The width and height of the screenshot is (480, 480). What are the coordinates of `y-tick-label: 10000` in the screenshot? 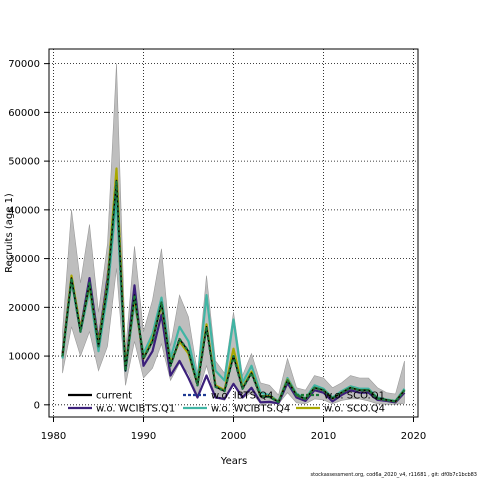 It's located at (24, 357).